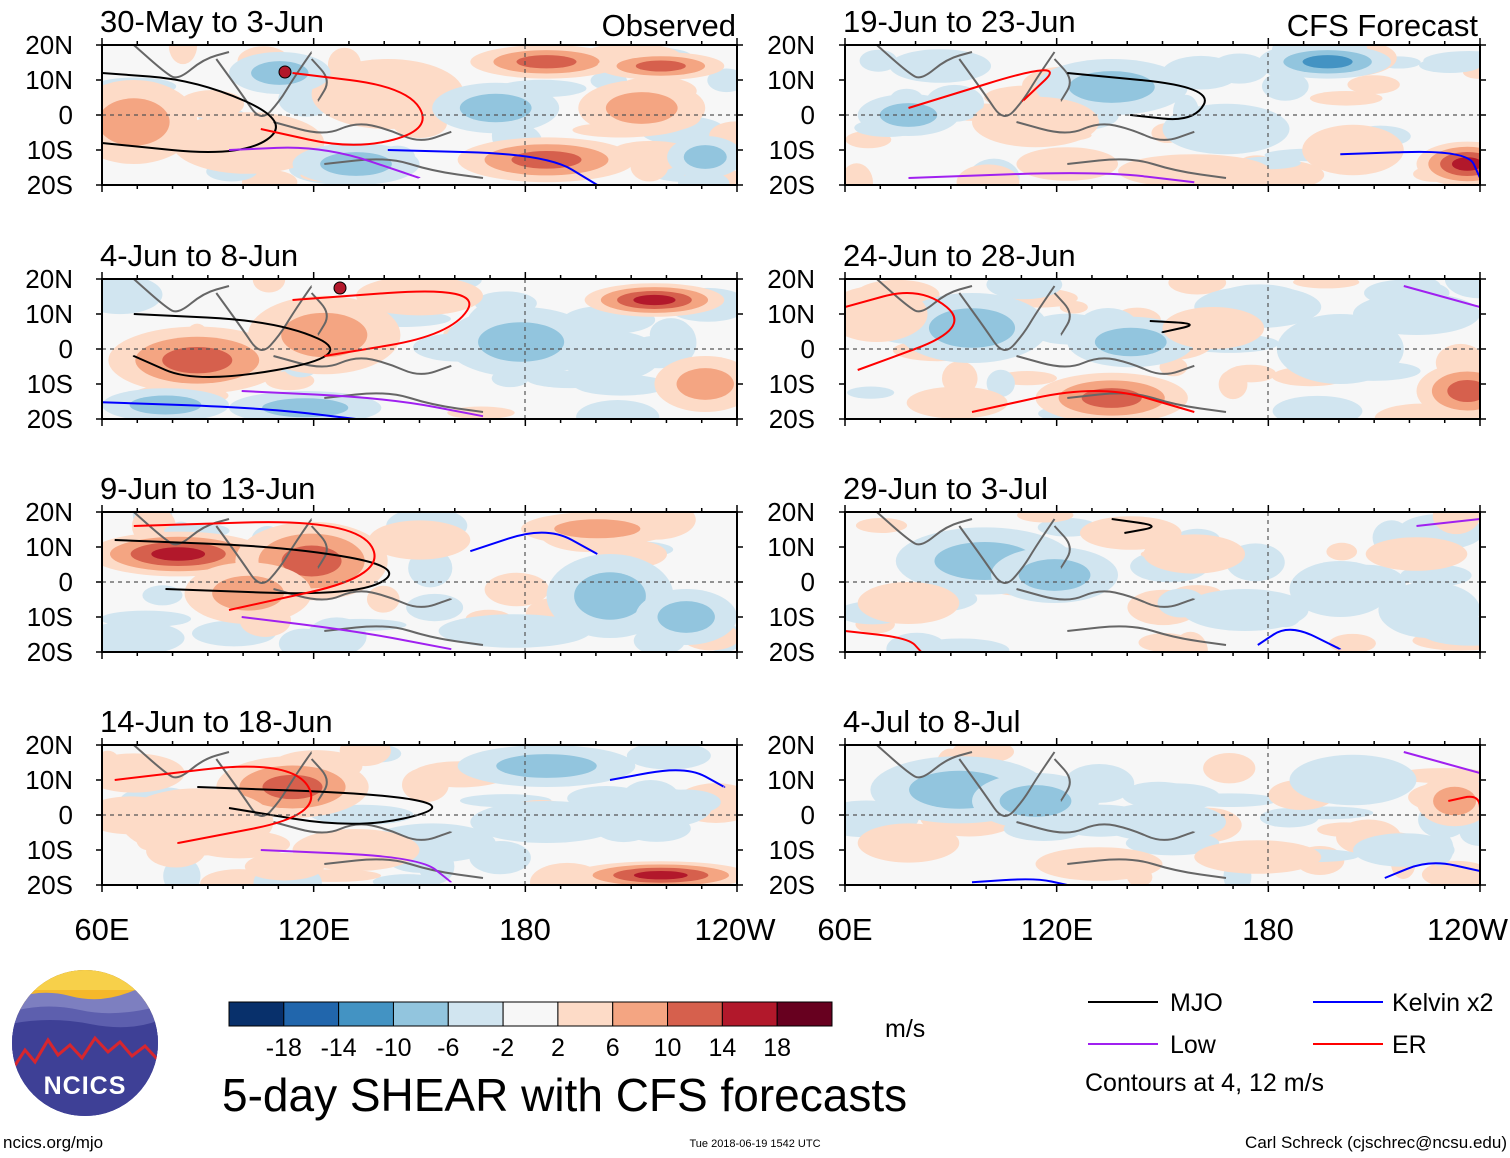 This screenshot has width=1510, height=1158. I want to click on storm-marker, so click(340, 288).